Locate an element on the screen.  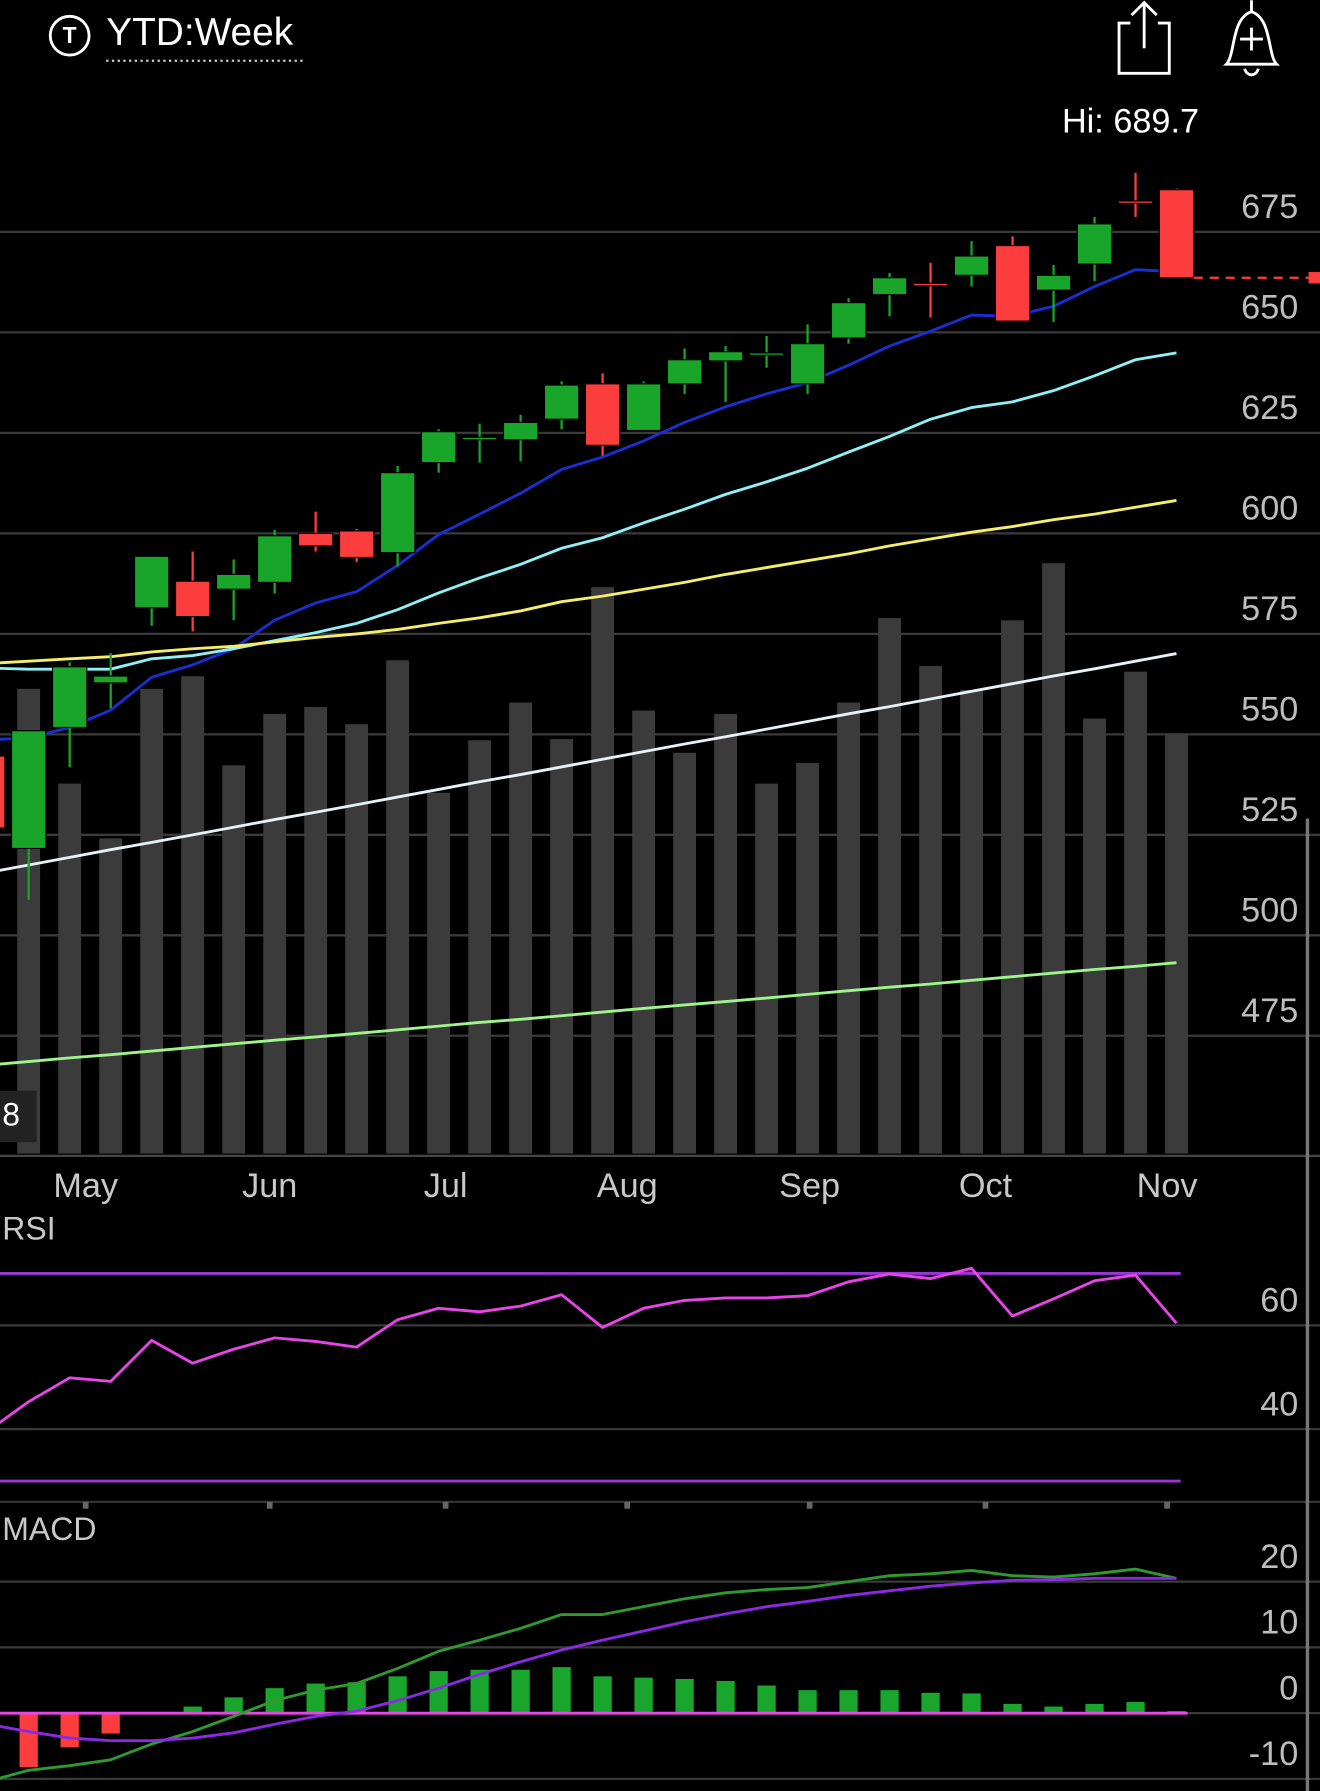
last-price-tag is located at coordinates (1314, 278).